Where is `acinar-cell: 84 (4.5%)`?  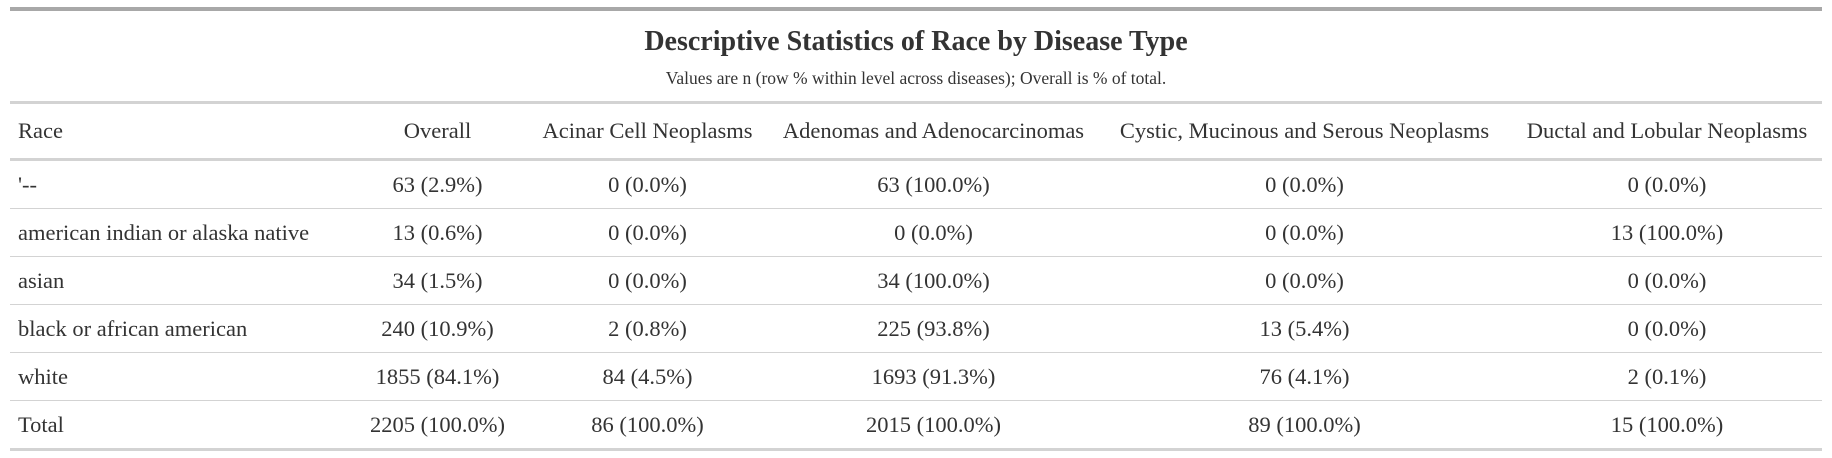 acinar-cell: 84 (4.5%) is located at coordinates (647, 376).